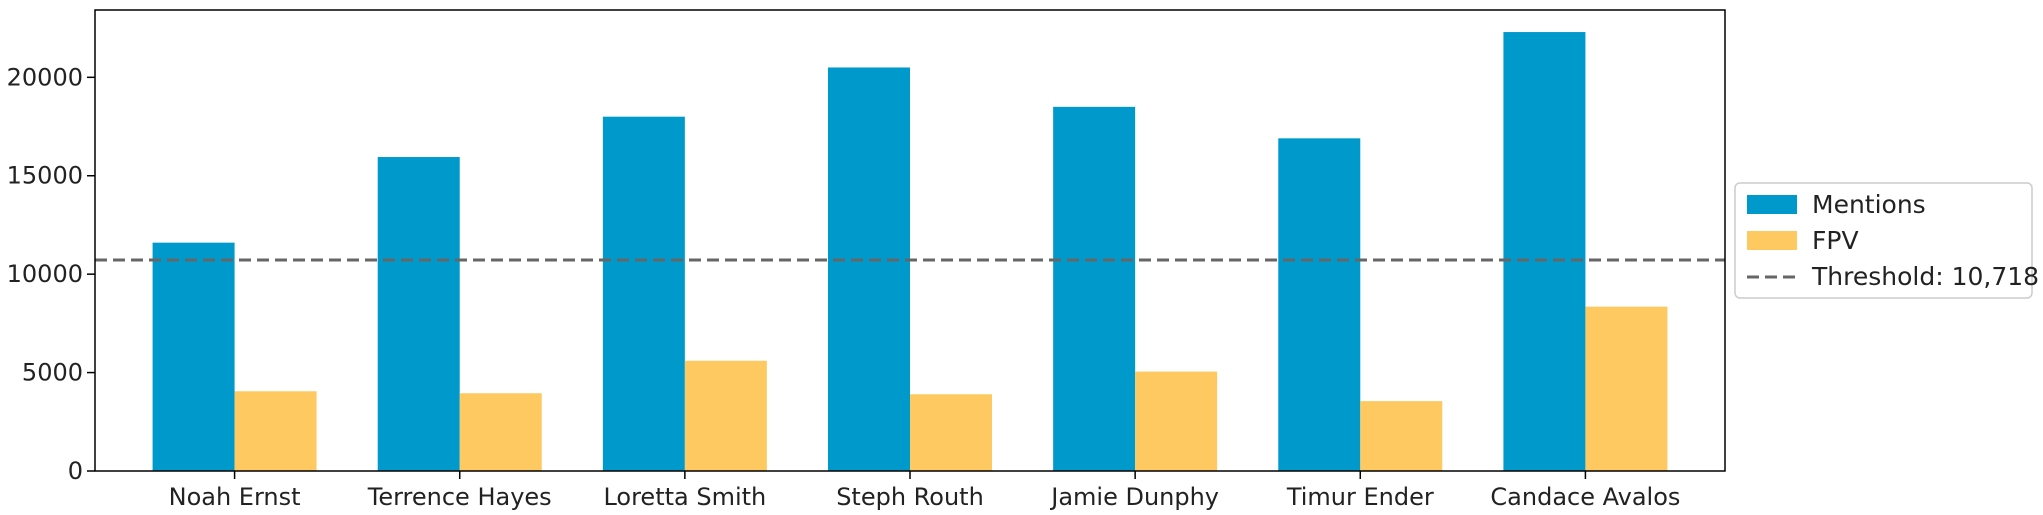  I want to click on bar-mentions-jamie-dunphy, so click(1094, 288).